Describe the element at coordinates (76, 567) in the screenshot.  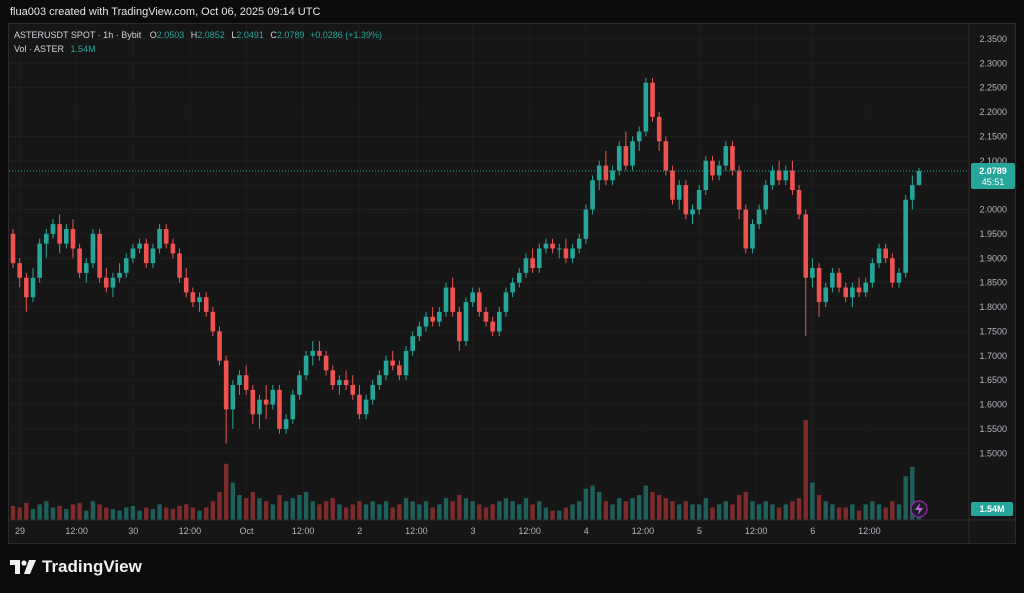
I see `tradingview-logo: TradingView` at that location.